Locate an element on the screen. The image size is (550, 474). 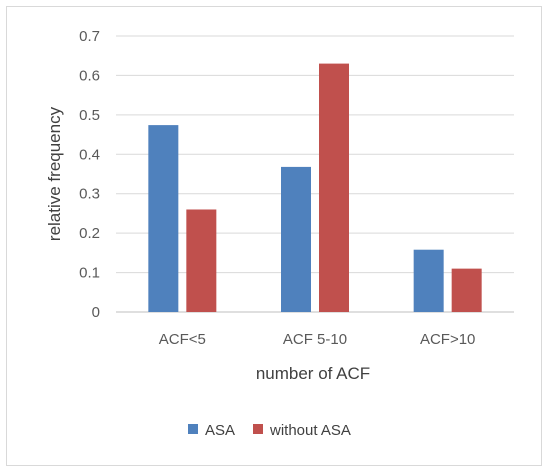
legend-label: ASA is located at coordinates (220, 430).